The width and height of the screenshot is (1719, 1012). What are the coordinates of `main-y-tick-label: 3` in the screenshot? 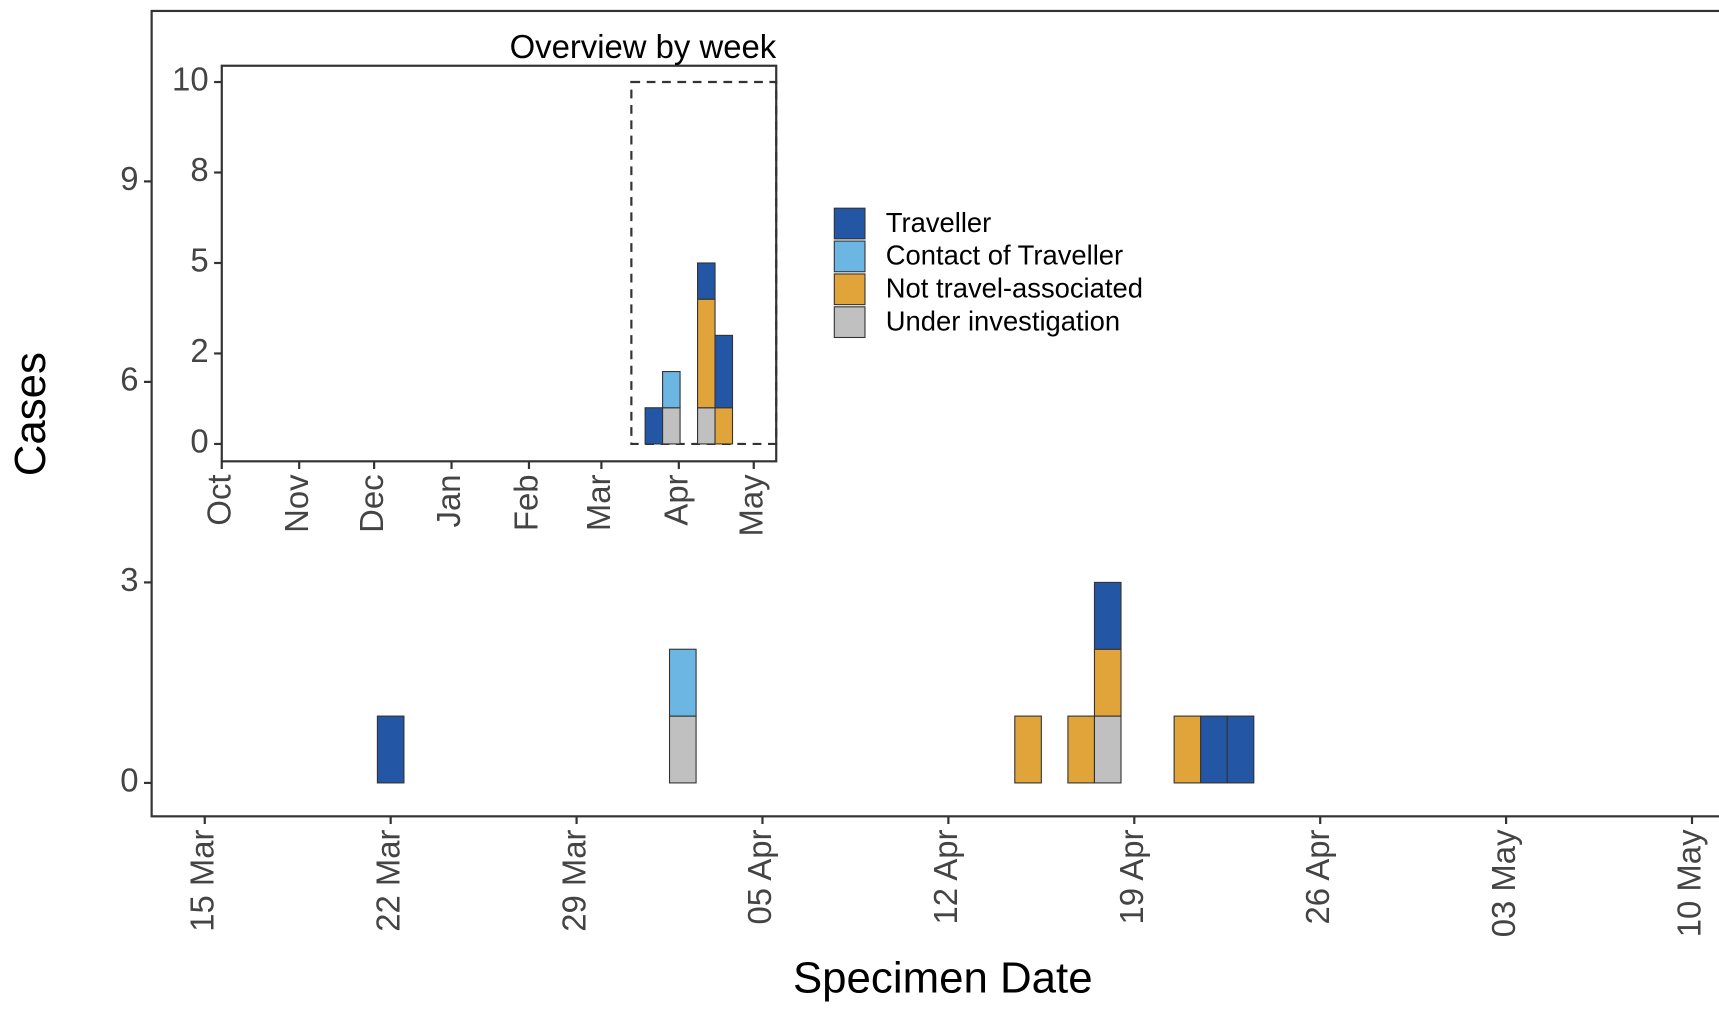 It's located at (129, 579).